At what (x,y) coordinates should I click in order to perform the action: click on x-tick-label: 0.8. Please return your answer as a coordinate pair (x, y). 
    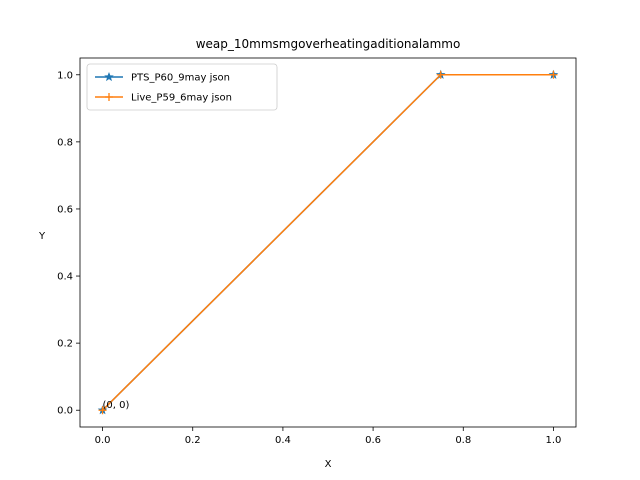
    Looking at the image, I should click on (463, 440).